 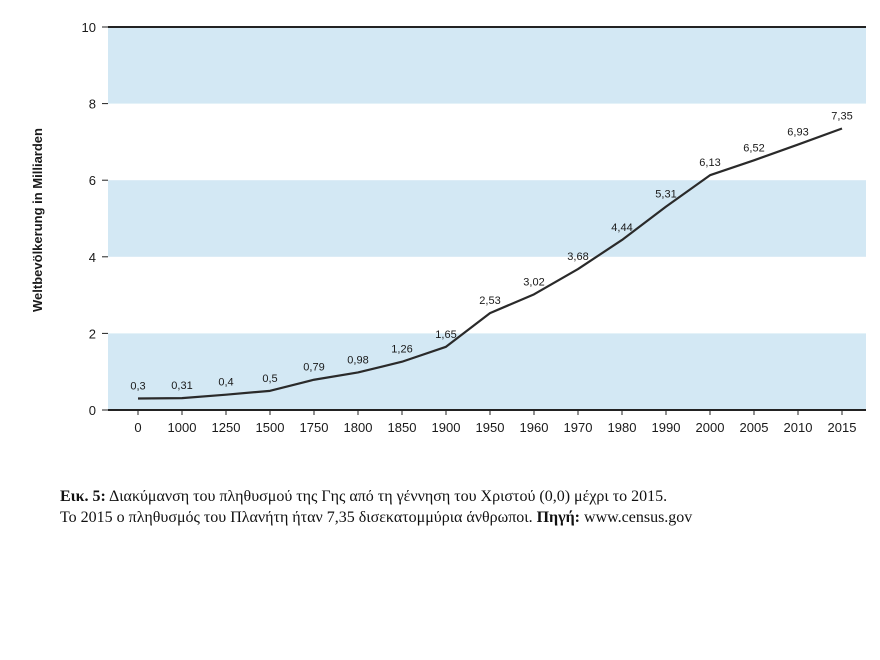 I want to click on data-label: 3,02, so click(x=533, y=282).